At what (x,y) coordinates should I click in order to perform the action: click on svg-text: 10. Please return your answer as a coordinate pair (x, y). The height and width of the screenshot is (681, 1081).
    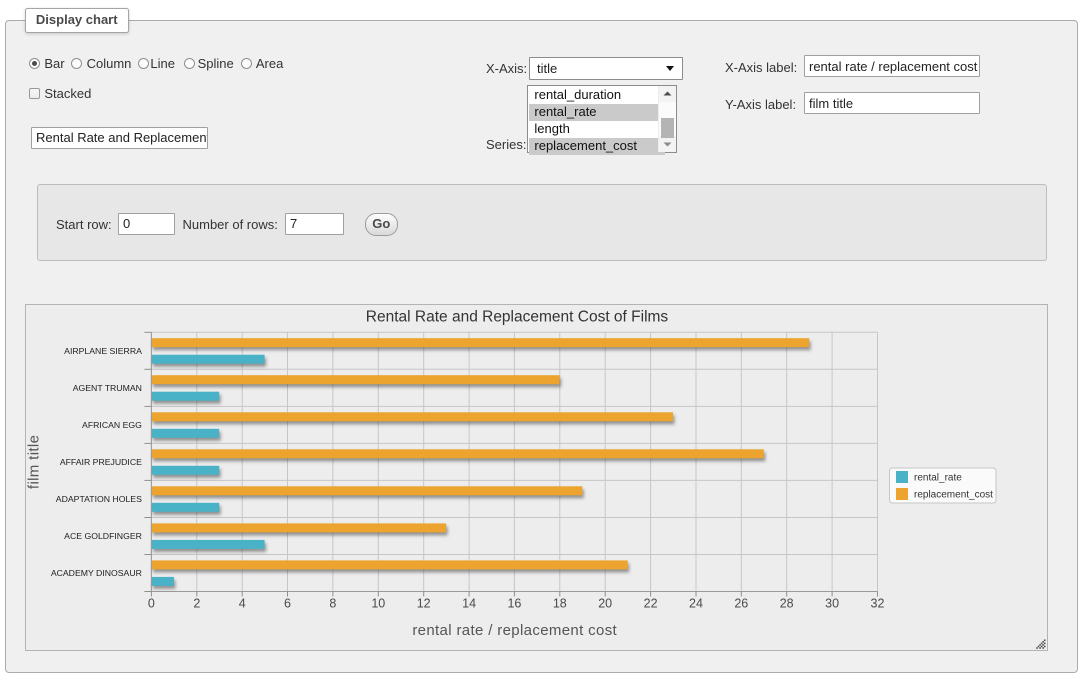
    Looking at the image, I should click on (378, 604).